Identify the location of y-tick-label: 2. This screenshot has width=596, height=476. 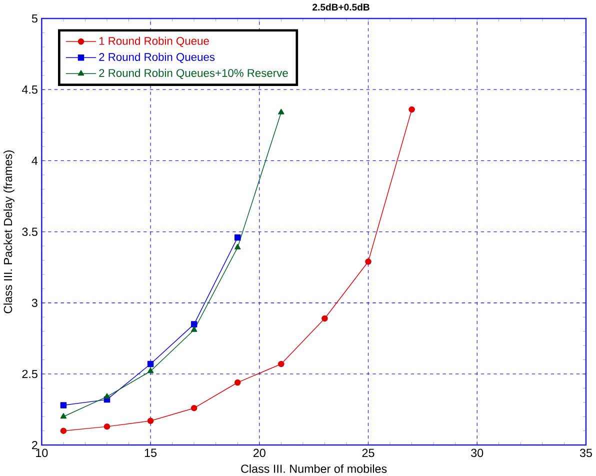
(35, 444).